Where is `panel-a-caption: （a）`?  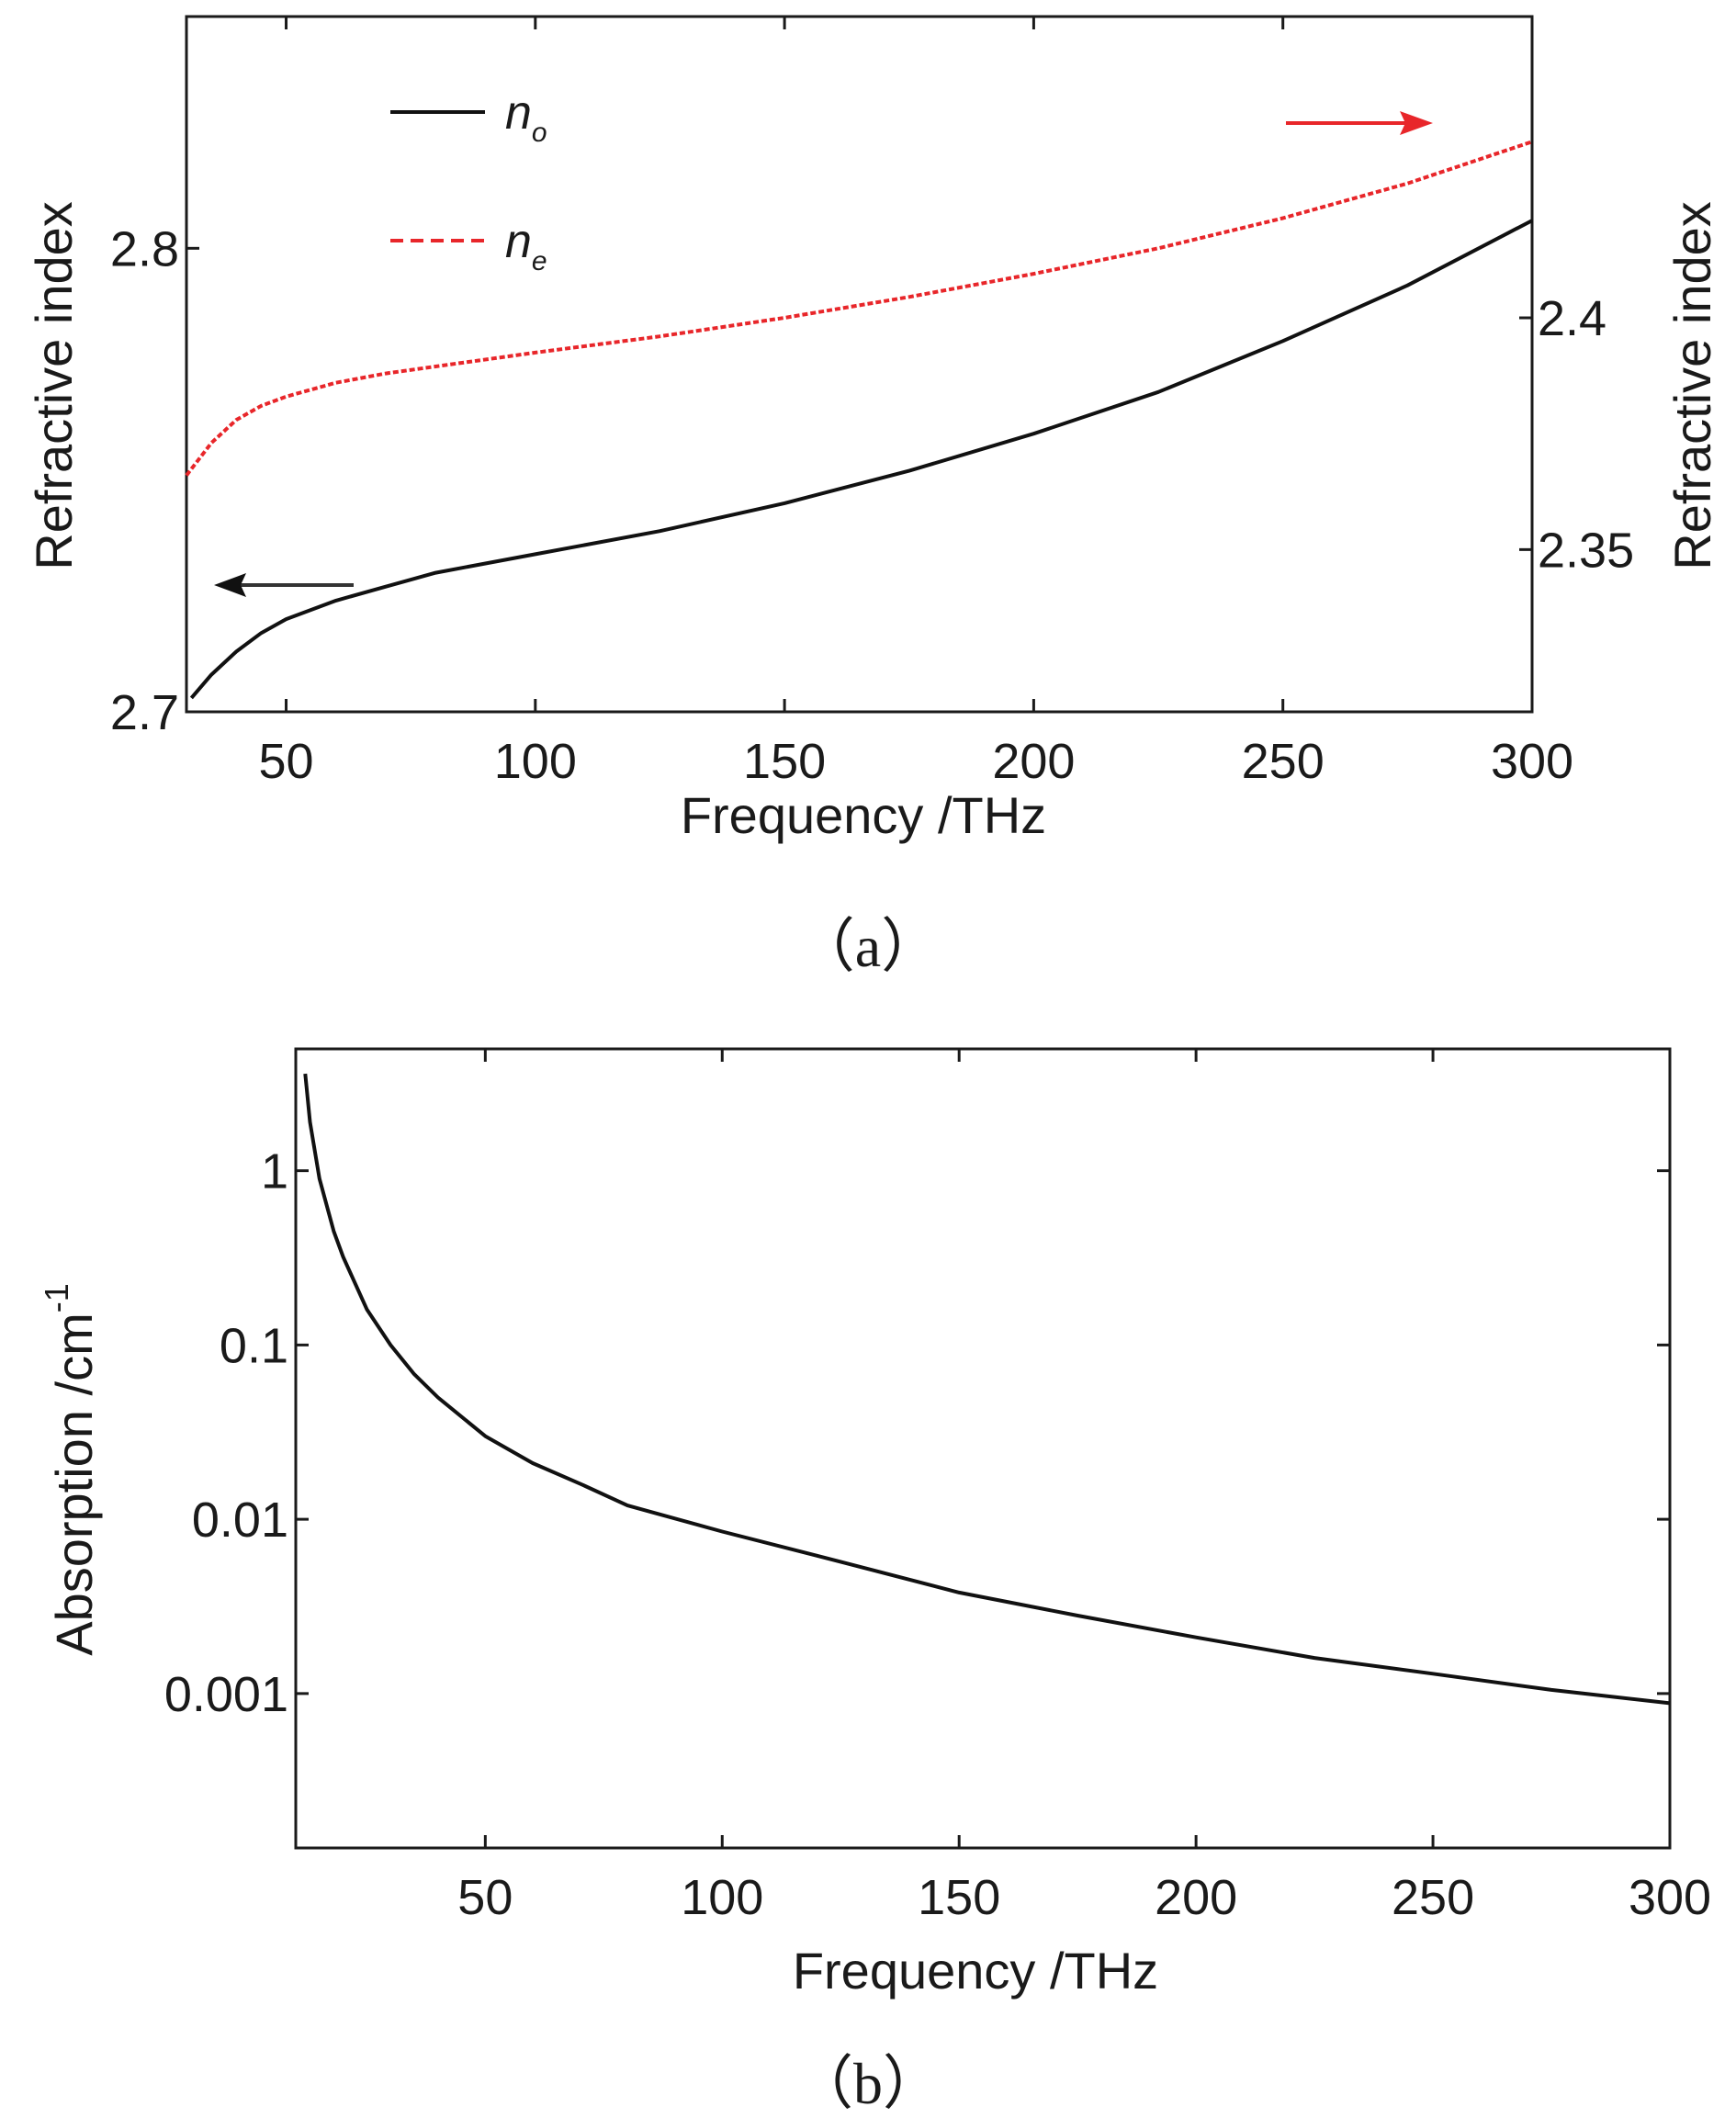 panel-a-caption: （a） is located at coordinates (868, 947).